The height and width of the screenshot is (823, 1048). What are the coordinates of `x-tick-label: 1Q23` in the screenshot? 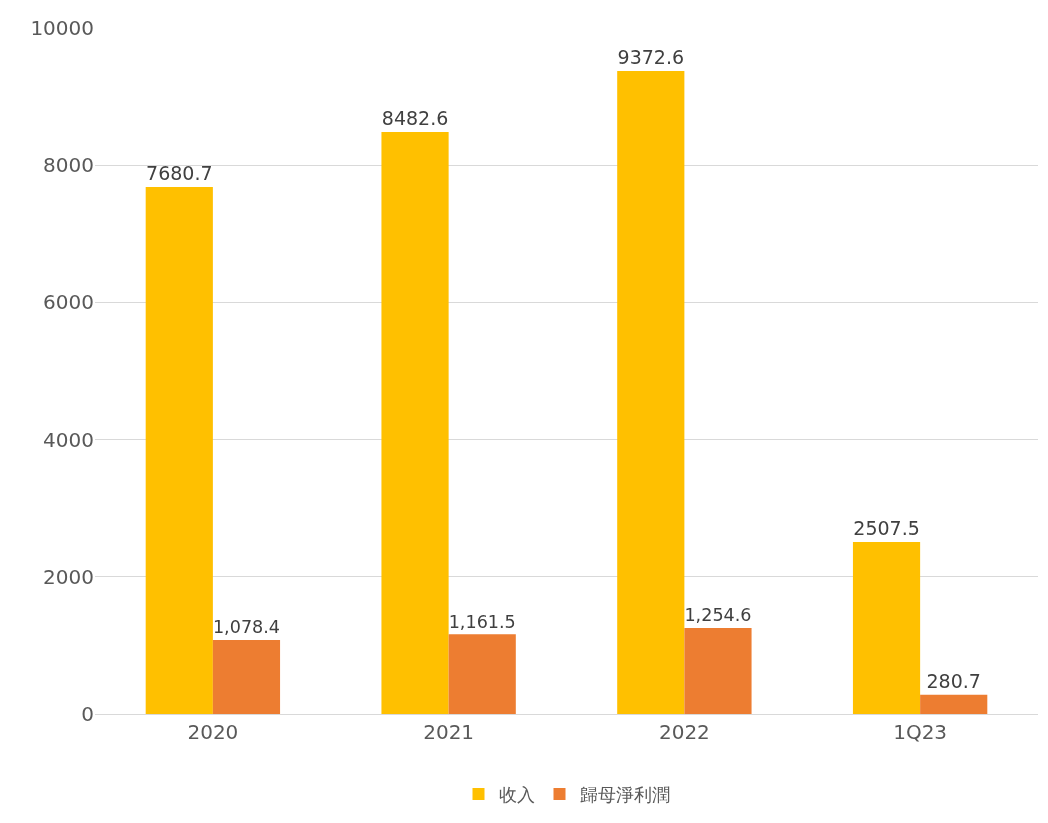 It's located at (920, 732).